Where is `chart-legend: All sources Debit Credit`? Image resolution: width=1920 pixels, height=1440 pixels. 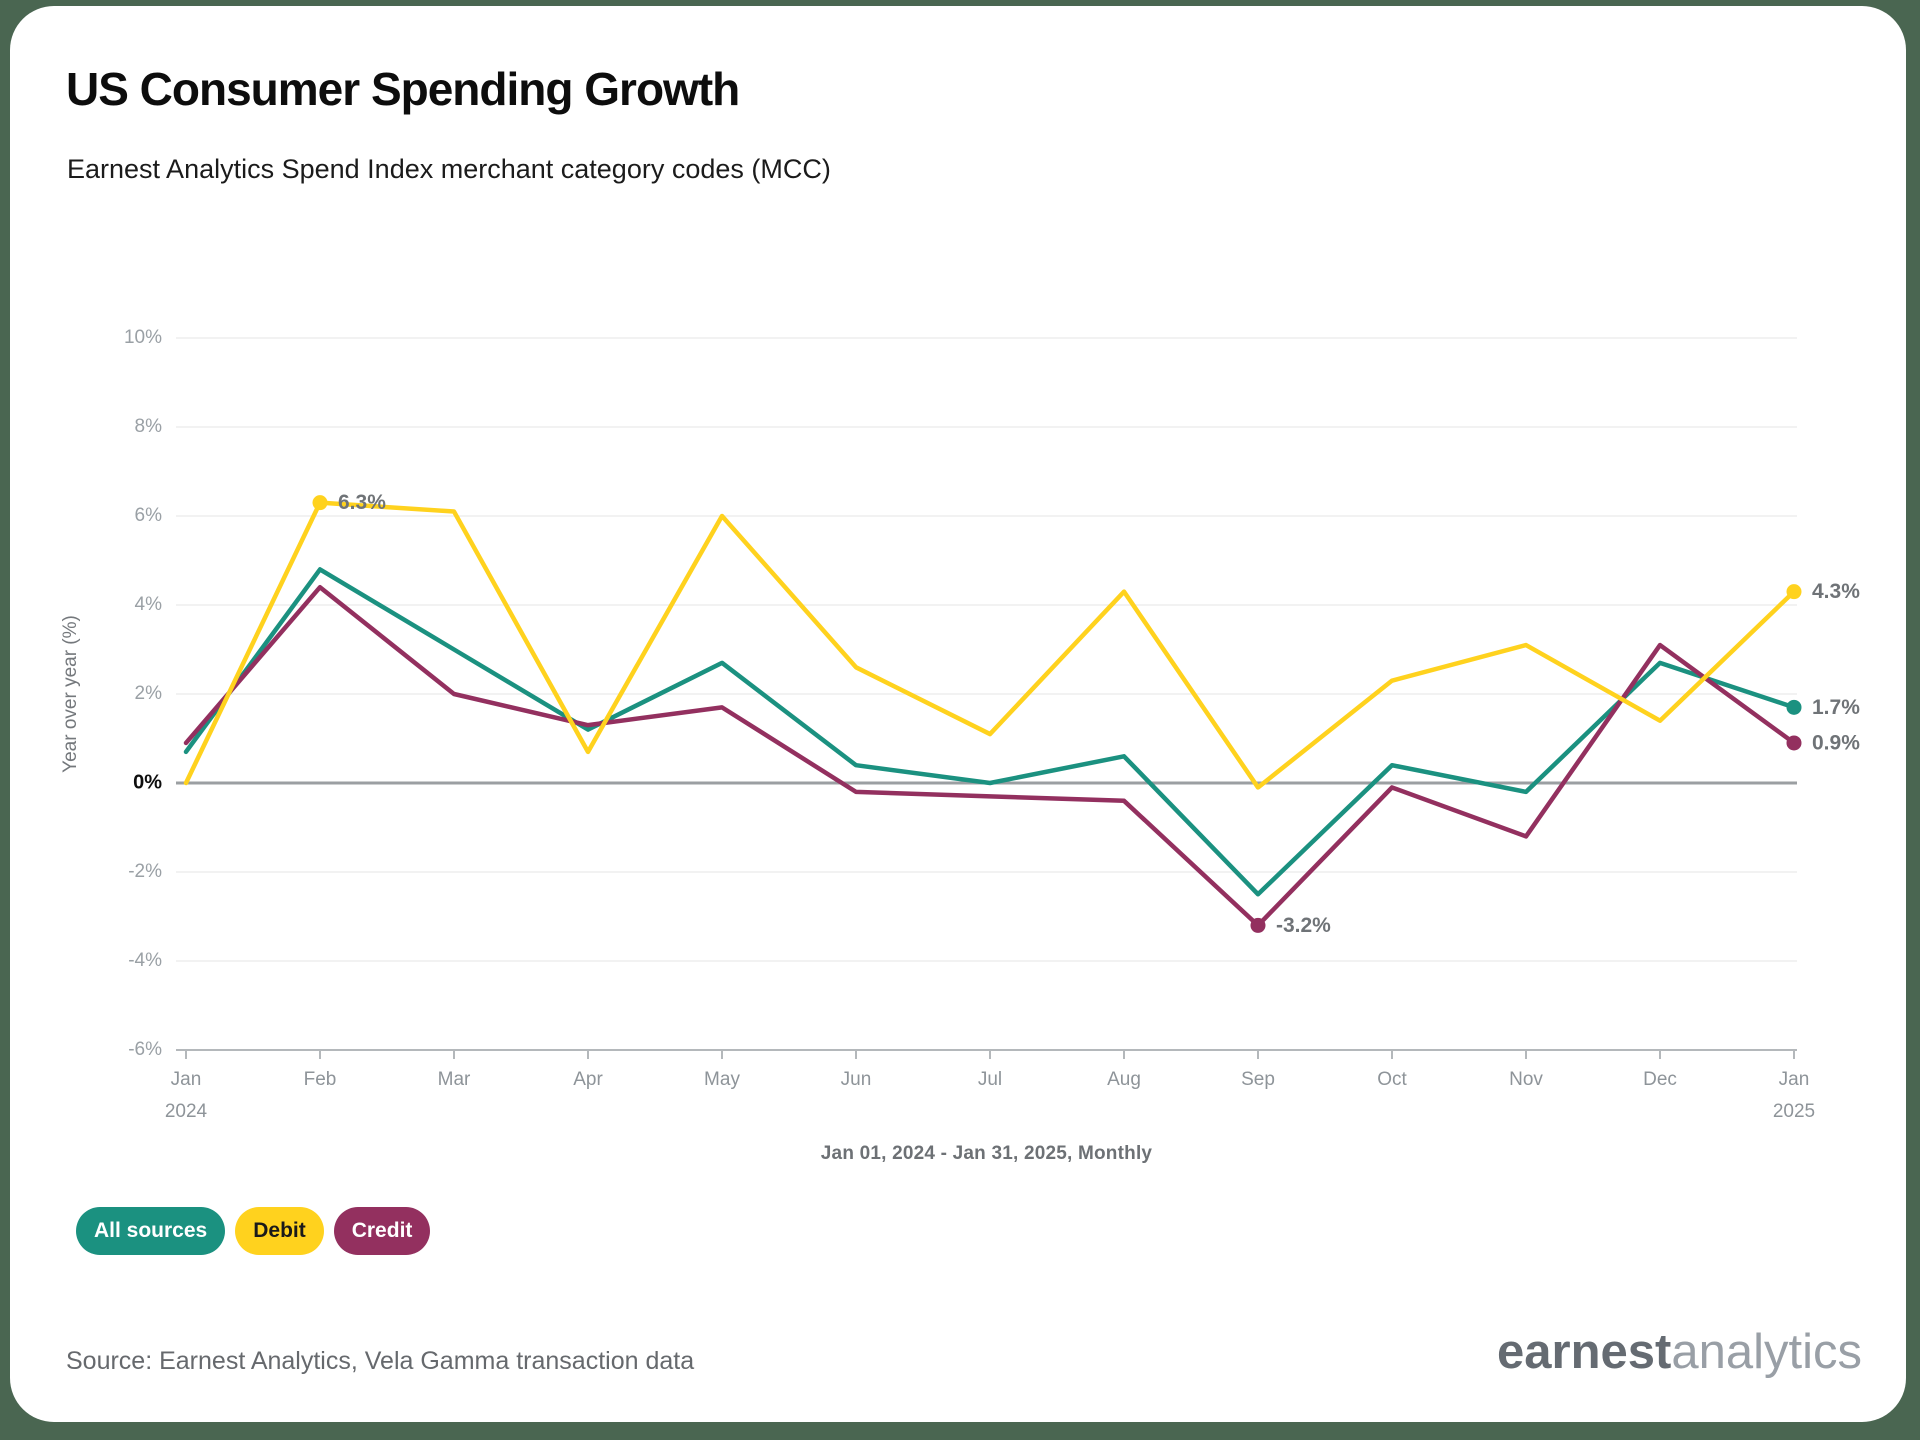 chart-legend: All sources Debit Credit is located at coordinates (253, 1231).